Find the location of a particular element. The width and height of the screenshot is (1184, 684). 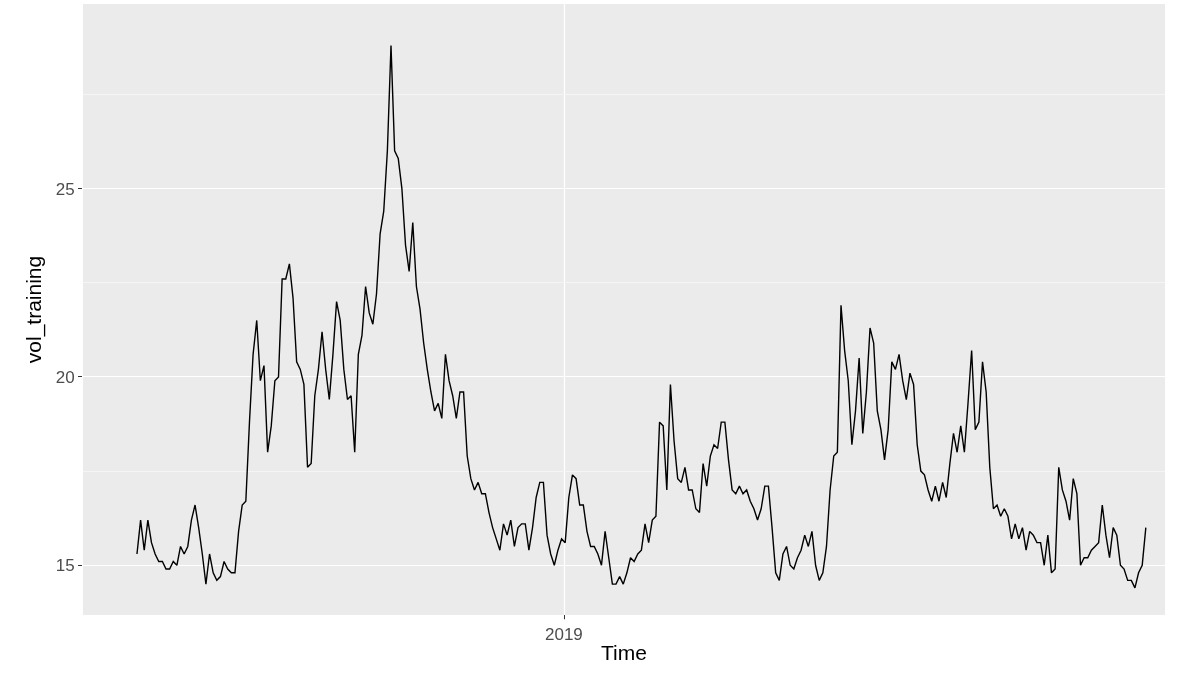

y-tick-label: 20 is located at coordinates (65, 377).